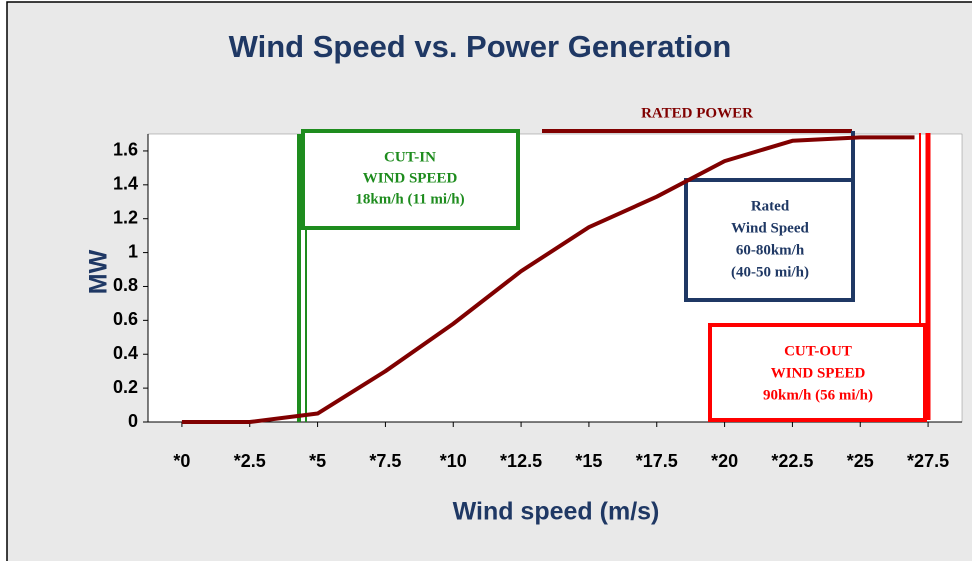 Image resolution: width=972 pixels, height=561 pixels. I want to click on y-tick-label: 1, so click(133, 251).